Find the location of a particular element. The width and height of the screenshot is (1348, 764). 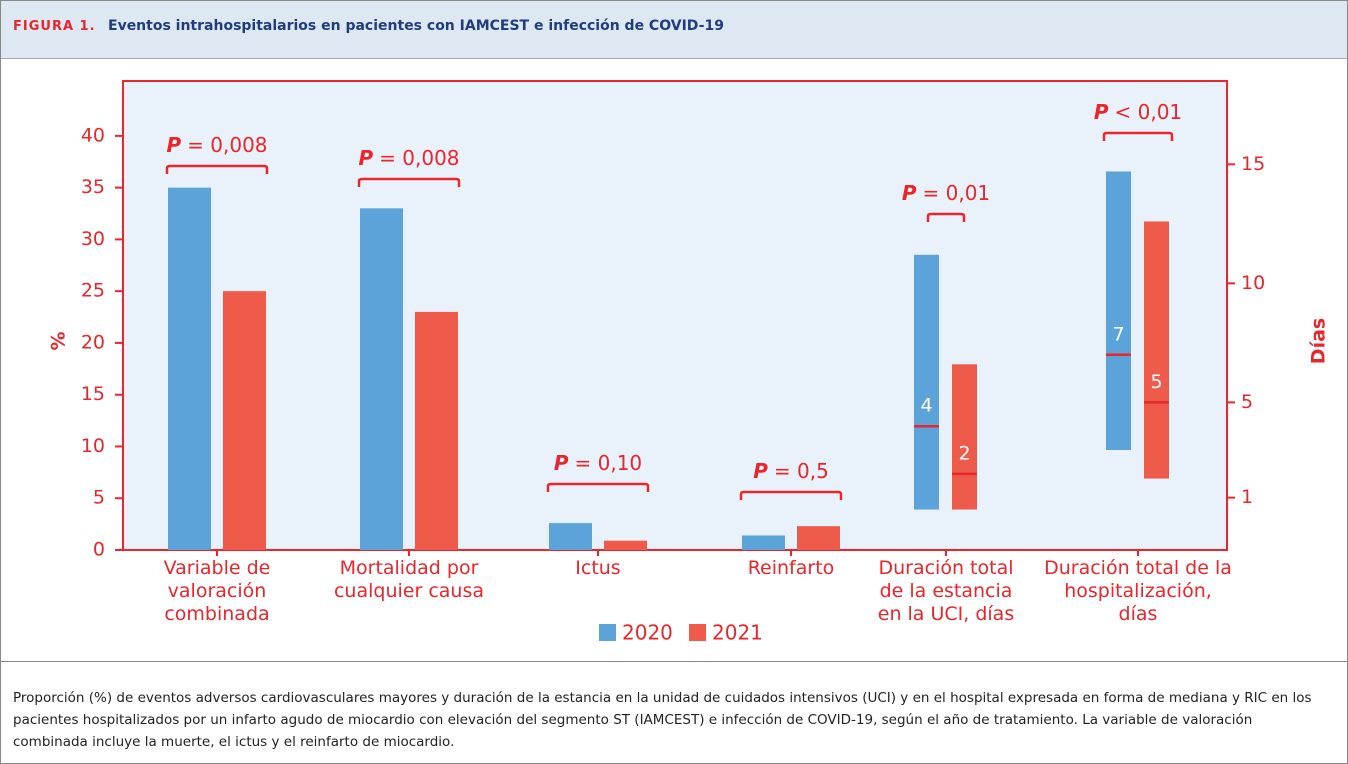

median-label: 2 is located at coordinates (964, 453).